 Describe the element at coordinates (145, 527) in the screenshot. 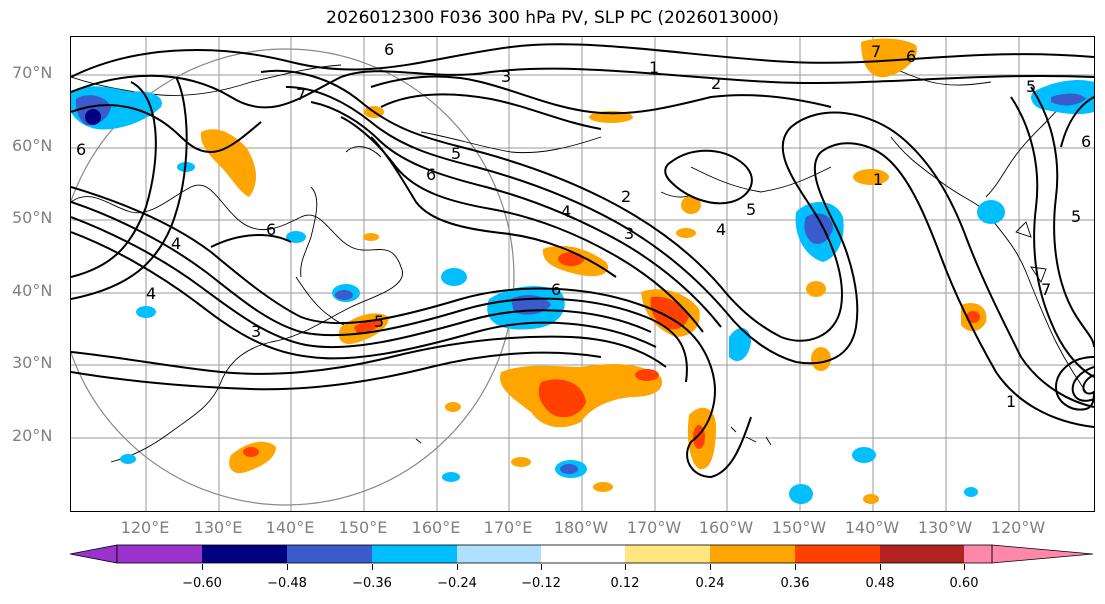

I see `lon-label-120e: 120°E` at that location.